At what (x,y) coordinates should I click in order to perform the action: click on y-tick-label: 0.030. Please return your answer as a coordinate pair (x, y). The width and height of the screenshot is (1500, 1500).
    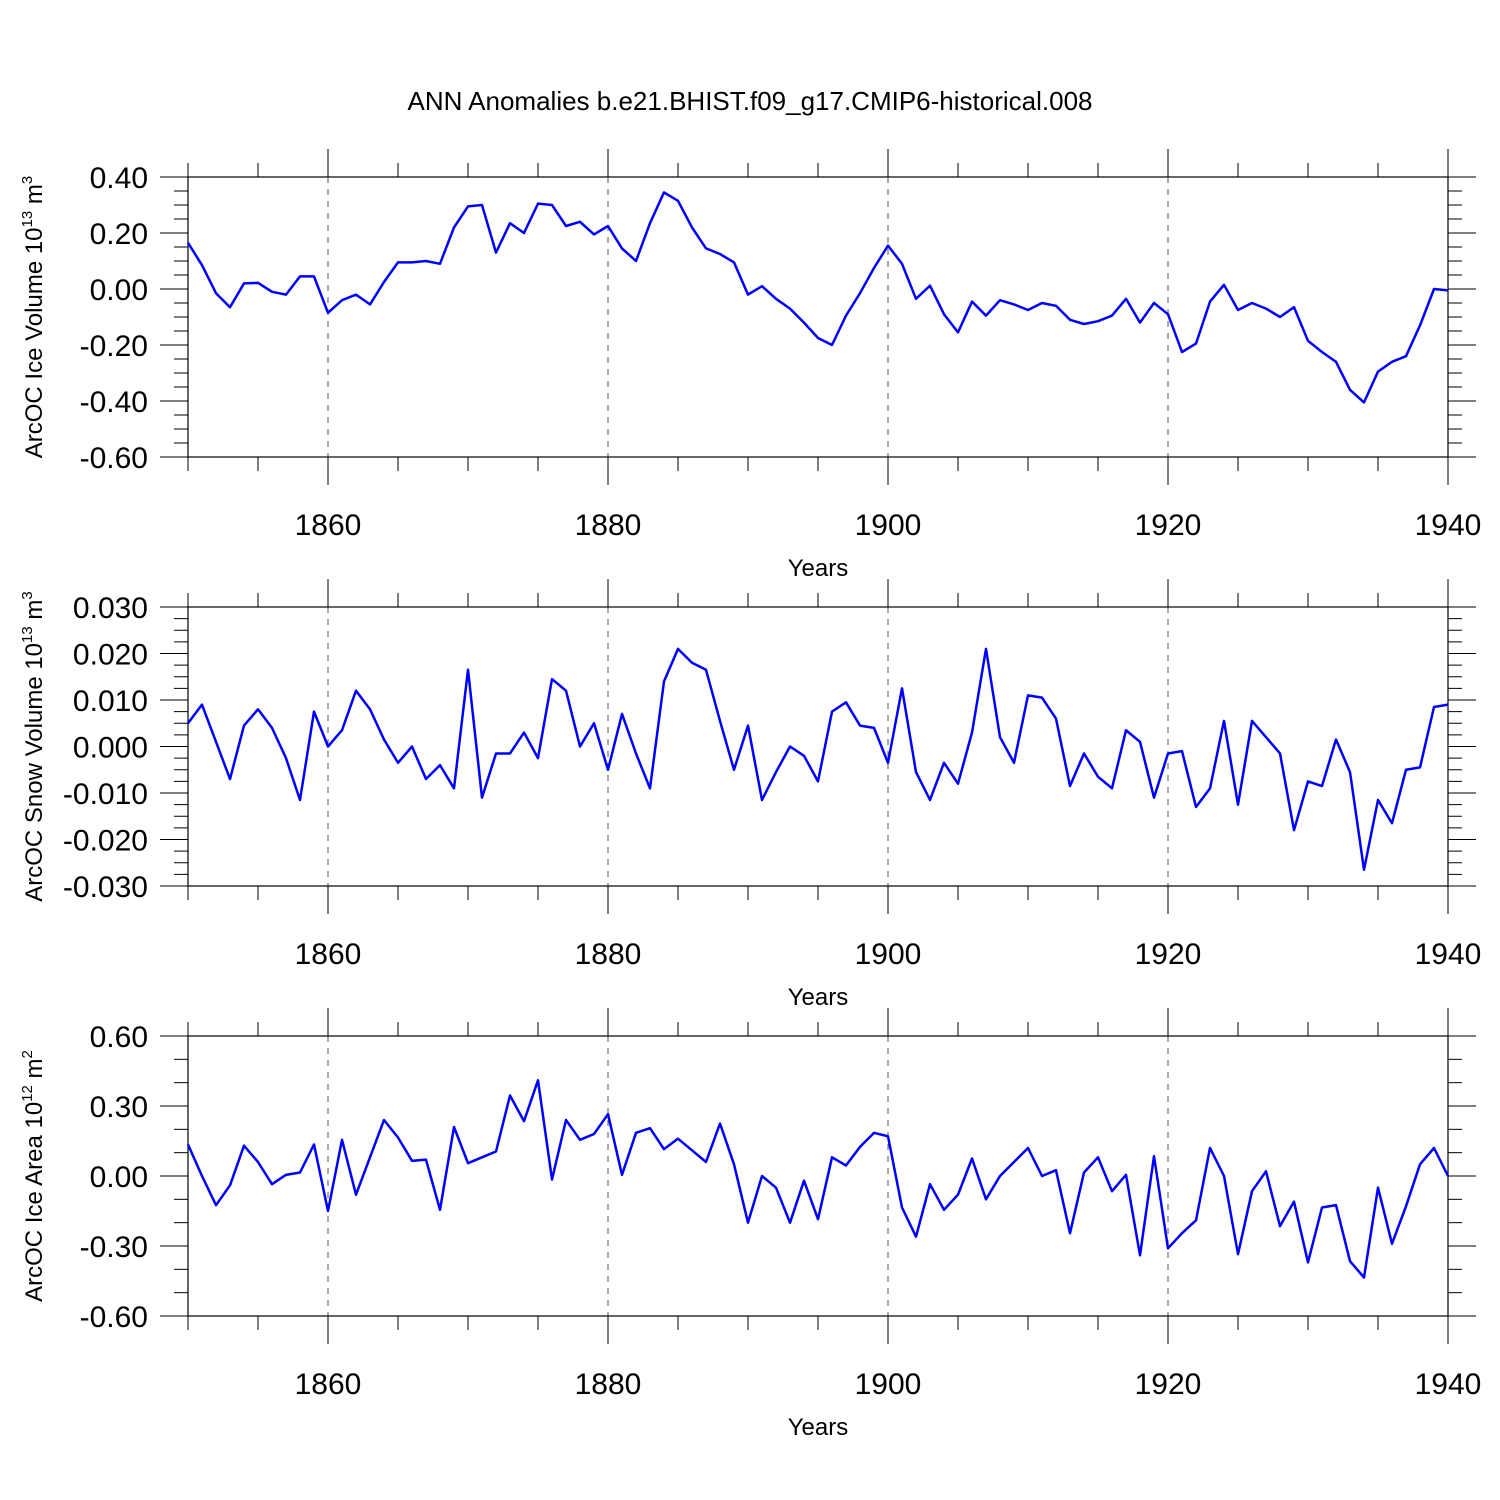
    Looking at the image, I should click on (110, 608).